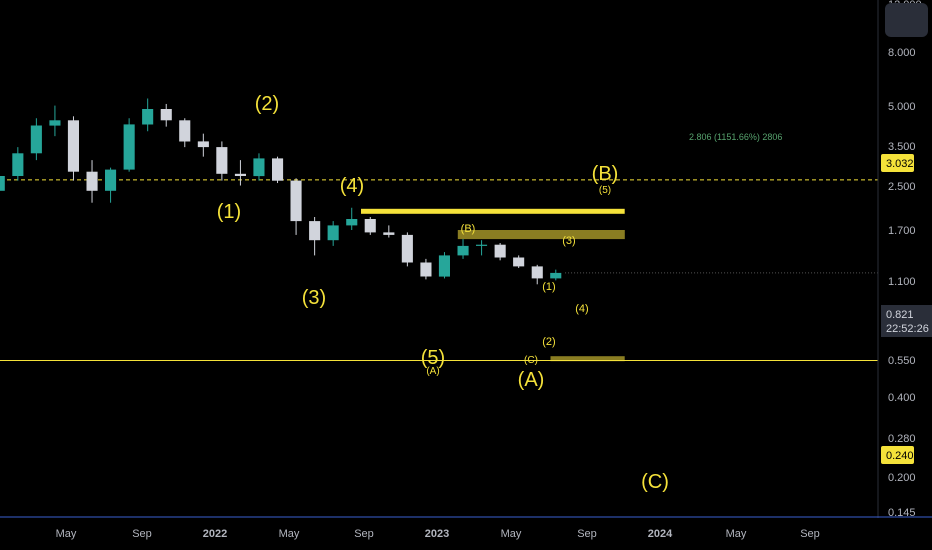 This screenshot has height=550, width=932. I want to click on wave-label-2: (2), so click(267, 104).